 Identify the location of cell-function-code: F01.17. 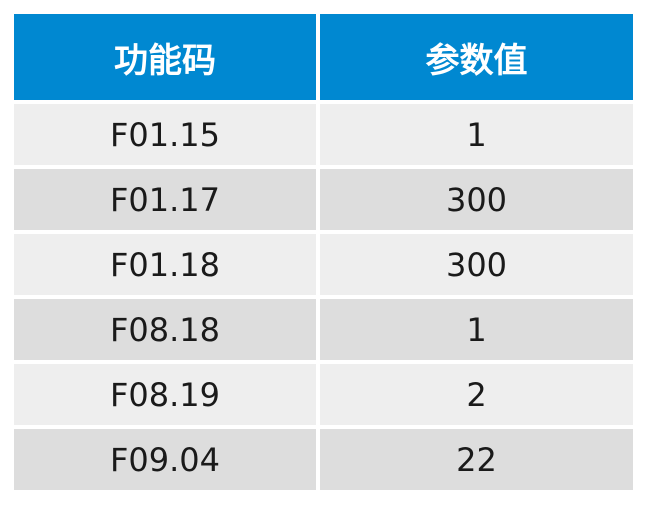
(165, 199).